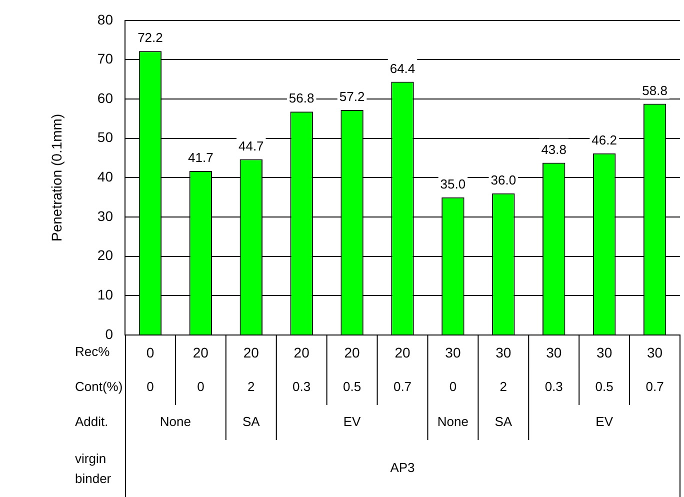 Image resolution: width=684 pixels, height=497 pixels. What do you see at coordinates (301, 98) in the screenshot?
I see `data-label: 56.8` at bounding box center [301, 98].